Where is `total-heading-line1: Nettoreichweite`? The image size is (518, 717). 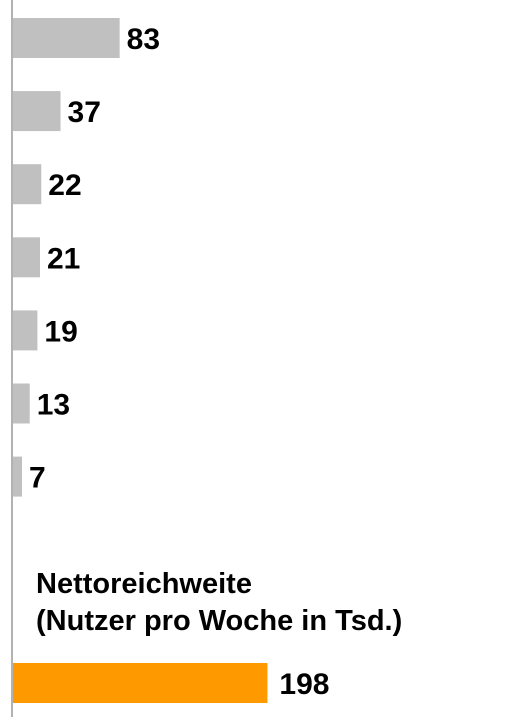 total-heading-line1: Nettoreichweite is located at coordinates (144, 584).